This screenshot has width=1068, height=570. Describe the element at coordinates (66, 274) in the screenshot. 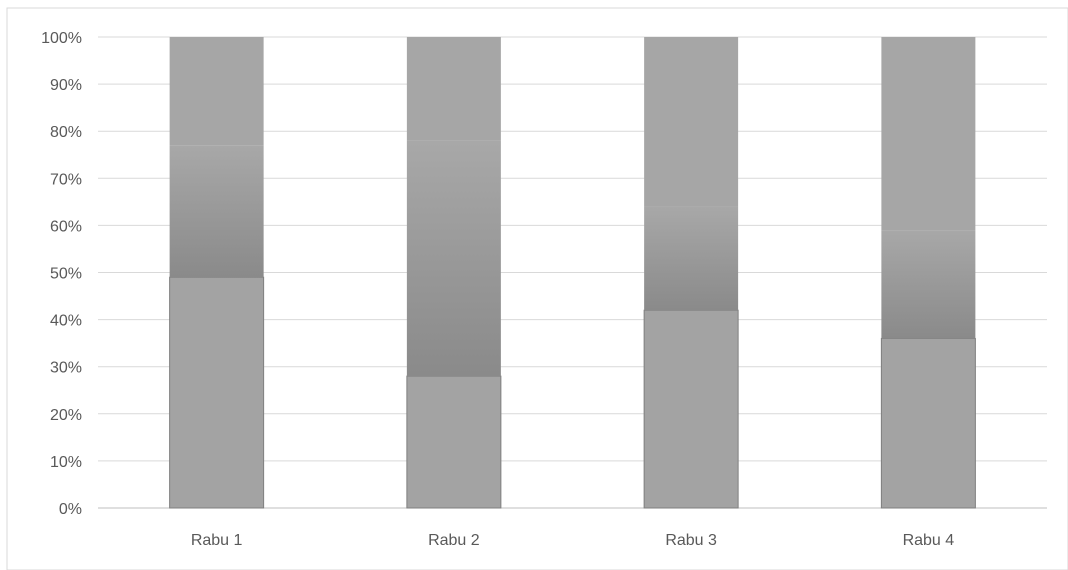

I see `y-tick-label: 50%` at that location.